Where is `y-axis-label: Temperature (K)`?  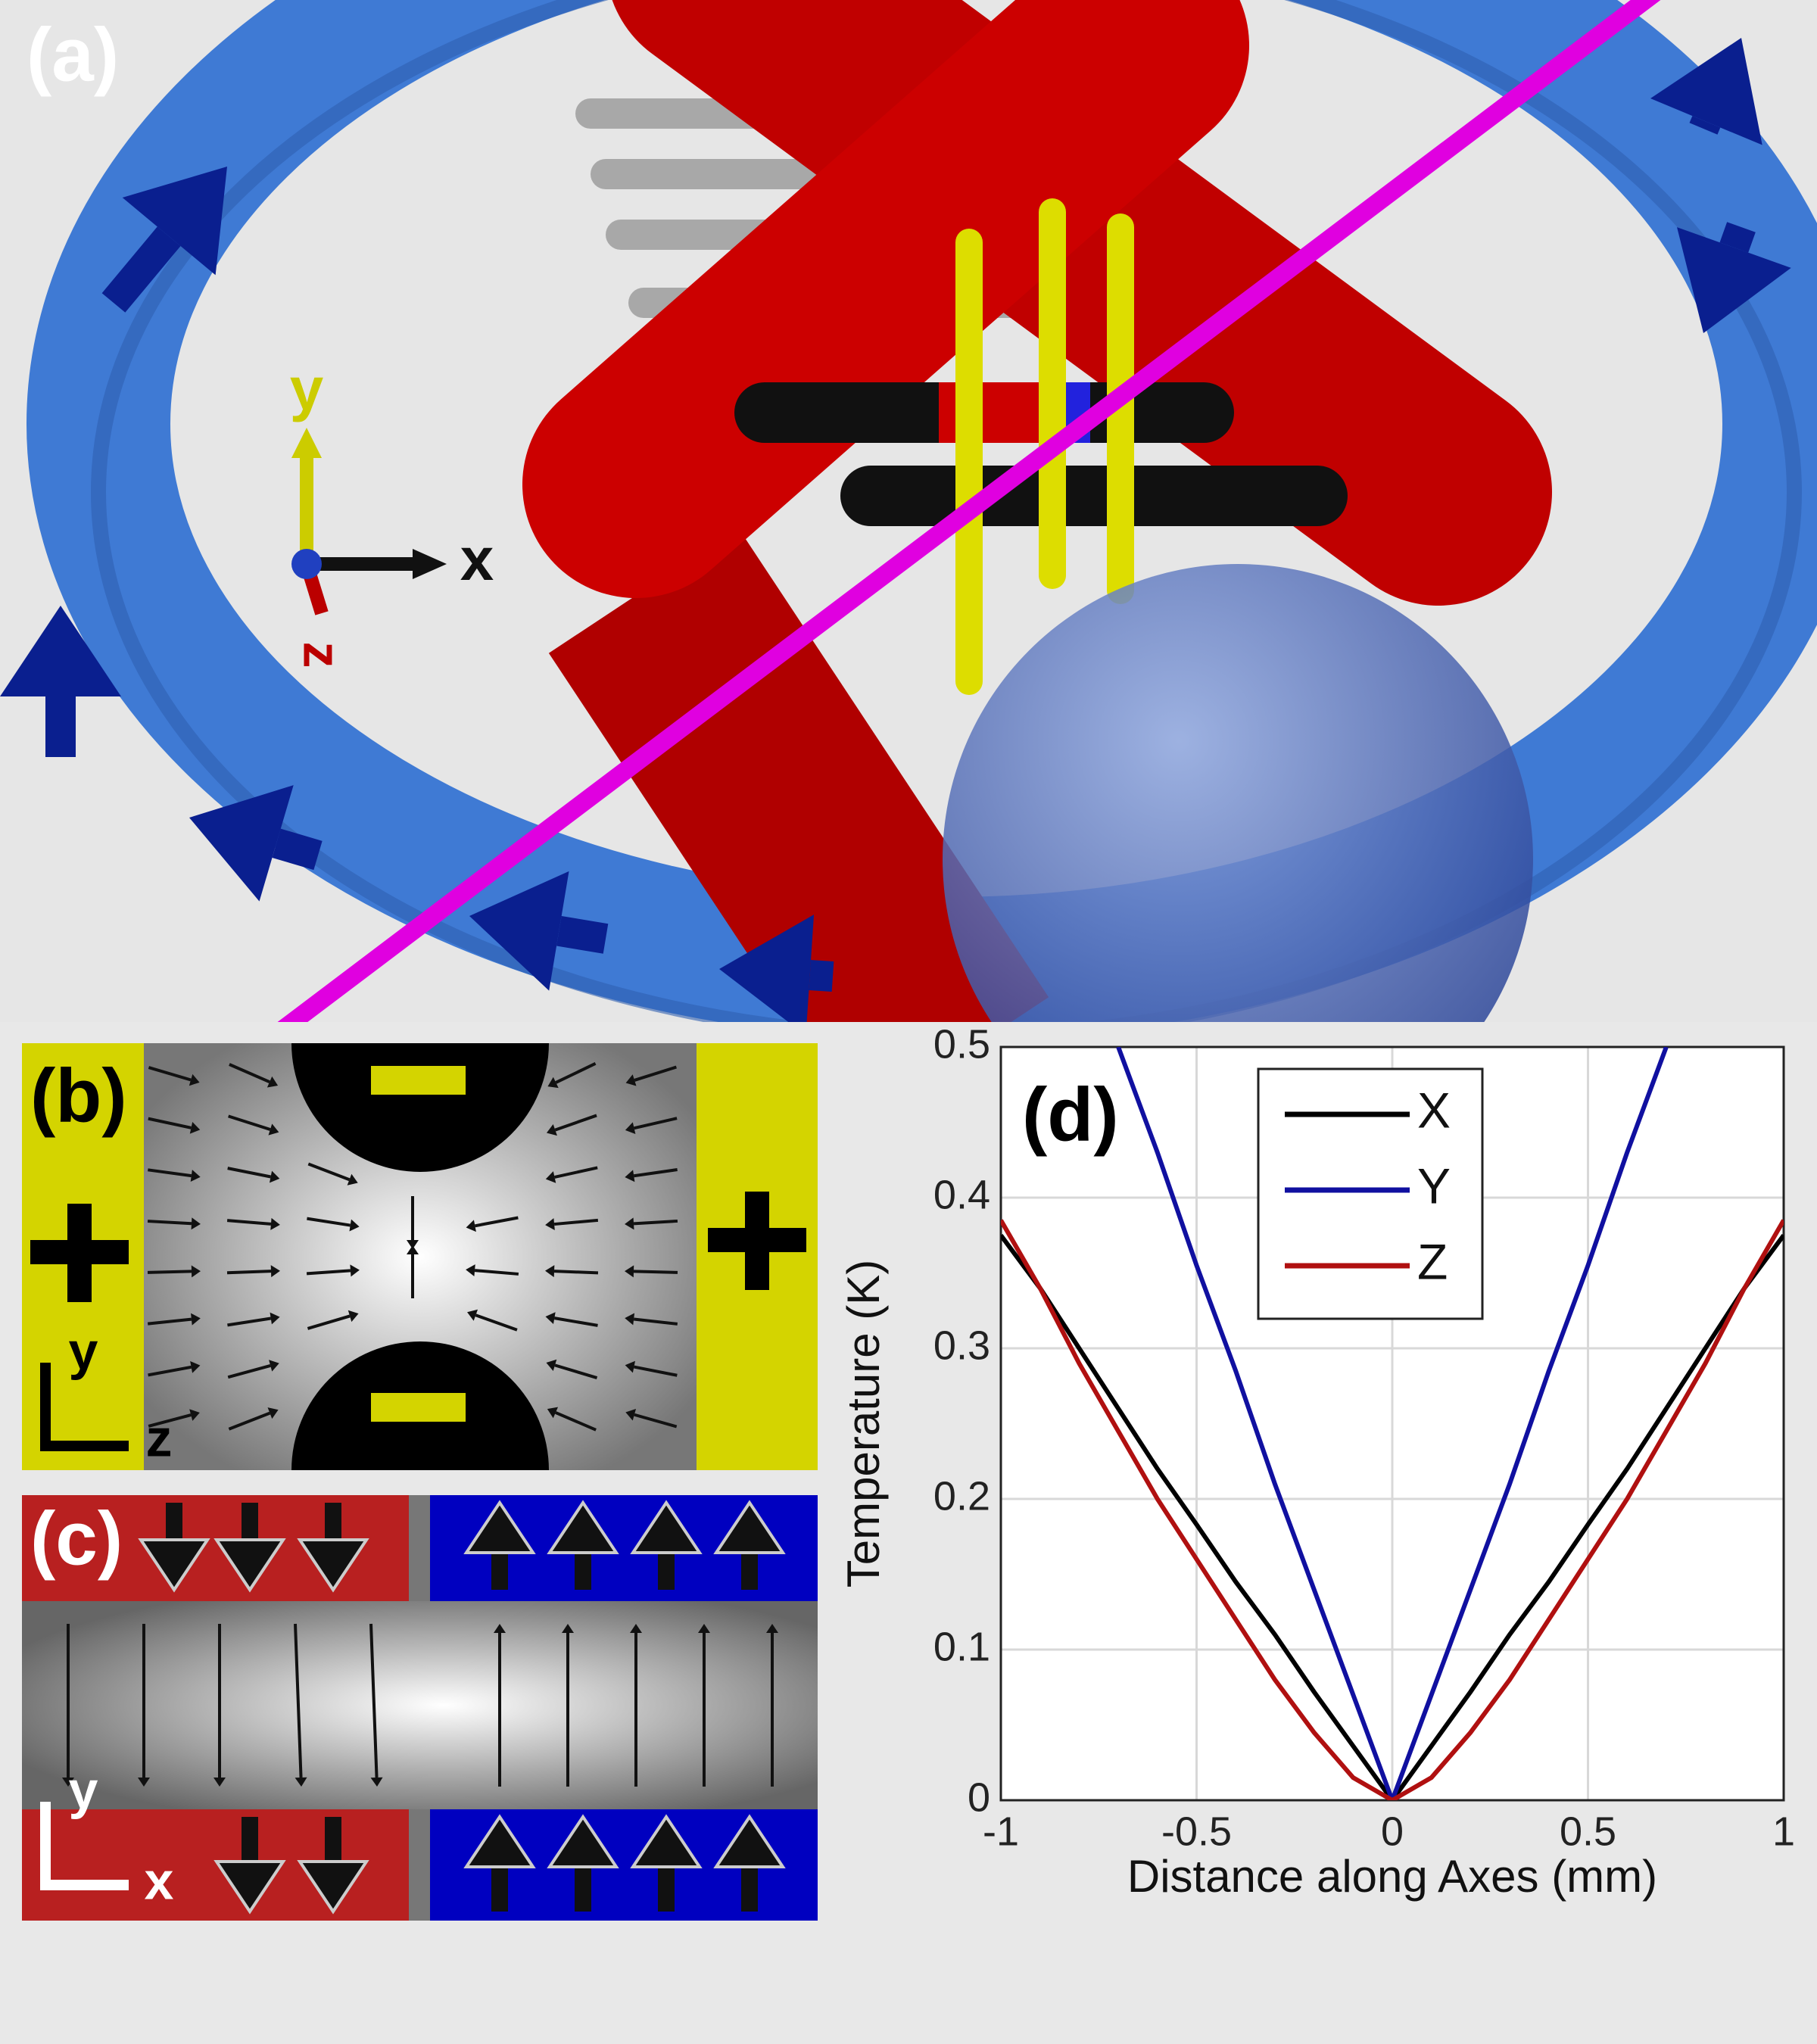
y-axis-label: Temperature (K) is located at coordinates (864, 1424).